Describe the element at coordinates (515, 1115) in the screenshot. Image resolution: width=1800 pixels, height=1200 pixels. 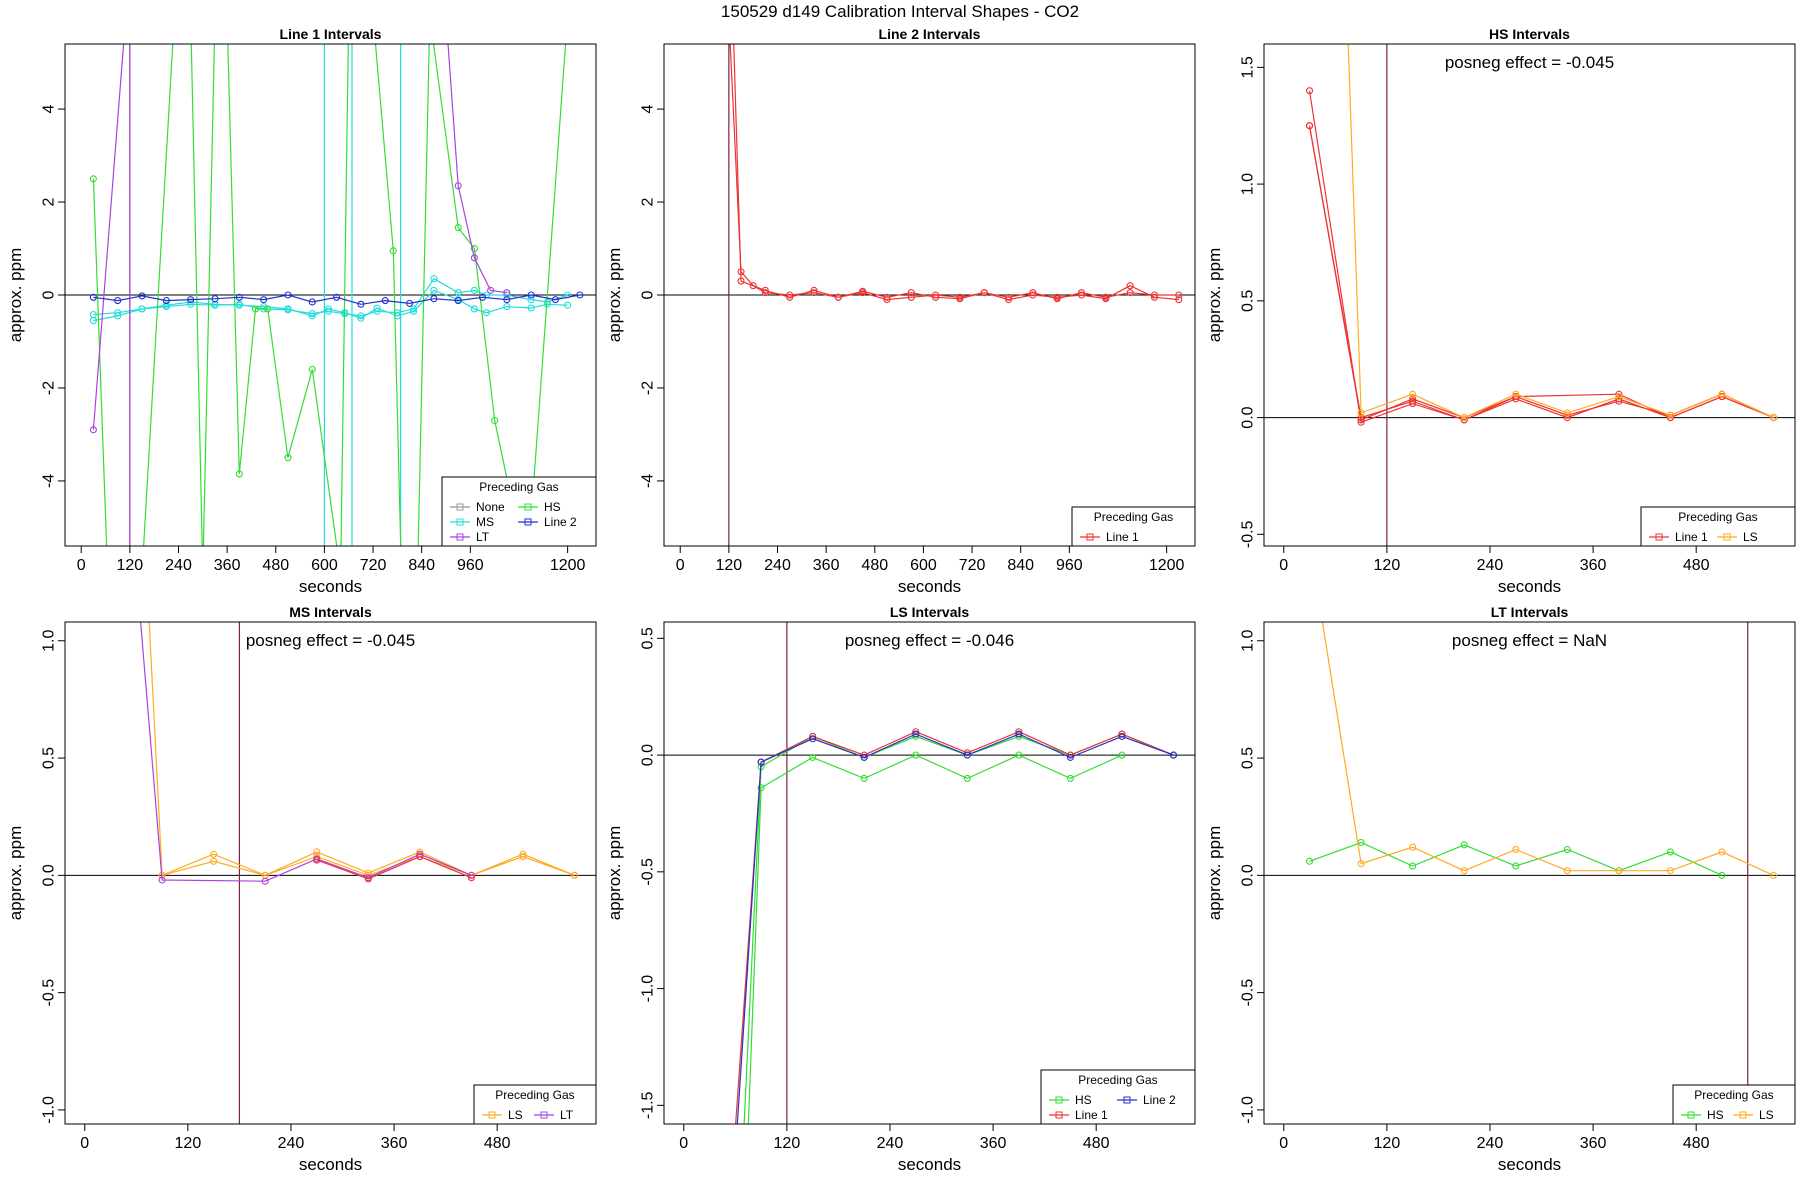
I see `legend-entry-label: LS` at that location.